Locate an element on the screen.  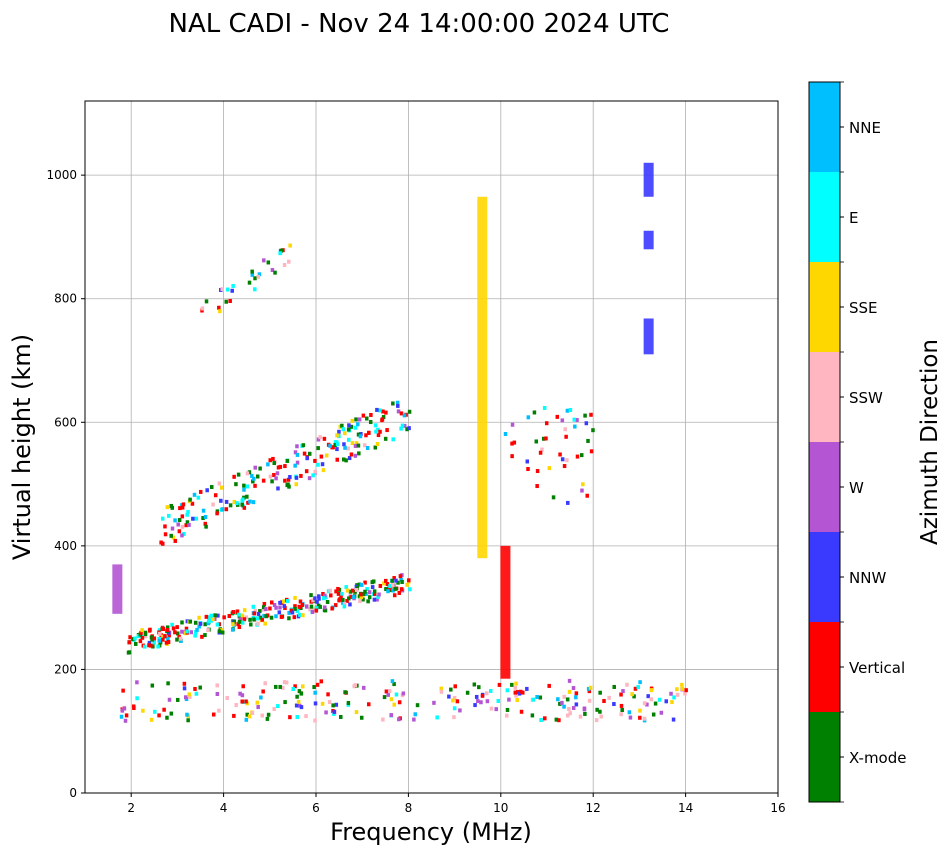
x-axis-ticks: 2 4 6 8 10 12 14 16 is located at coordinates (456, 804).